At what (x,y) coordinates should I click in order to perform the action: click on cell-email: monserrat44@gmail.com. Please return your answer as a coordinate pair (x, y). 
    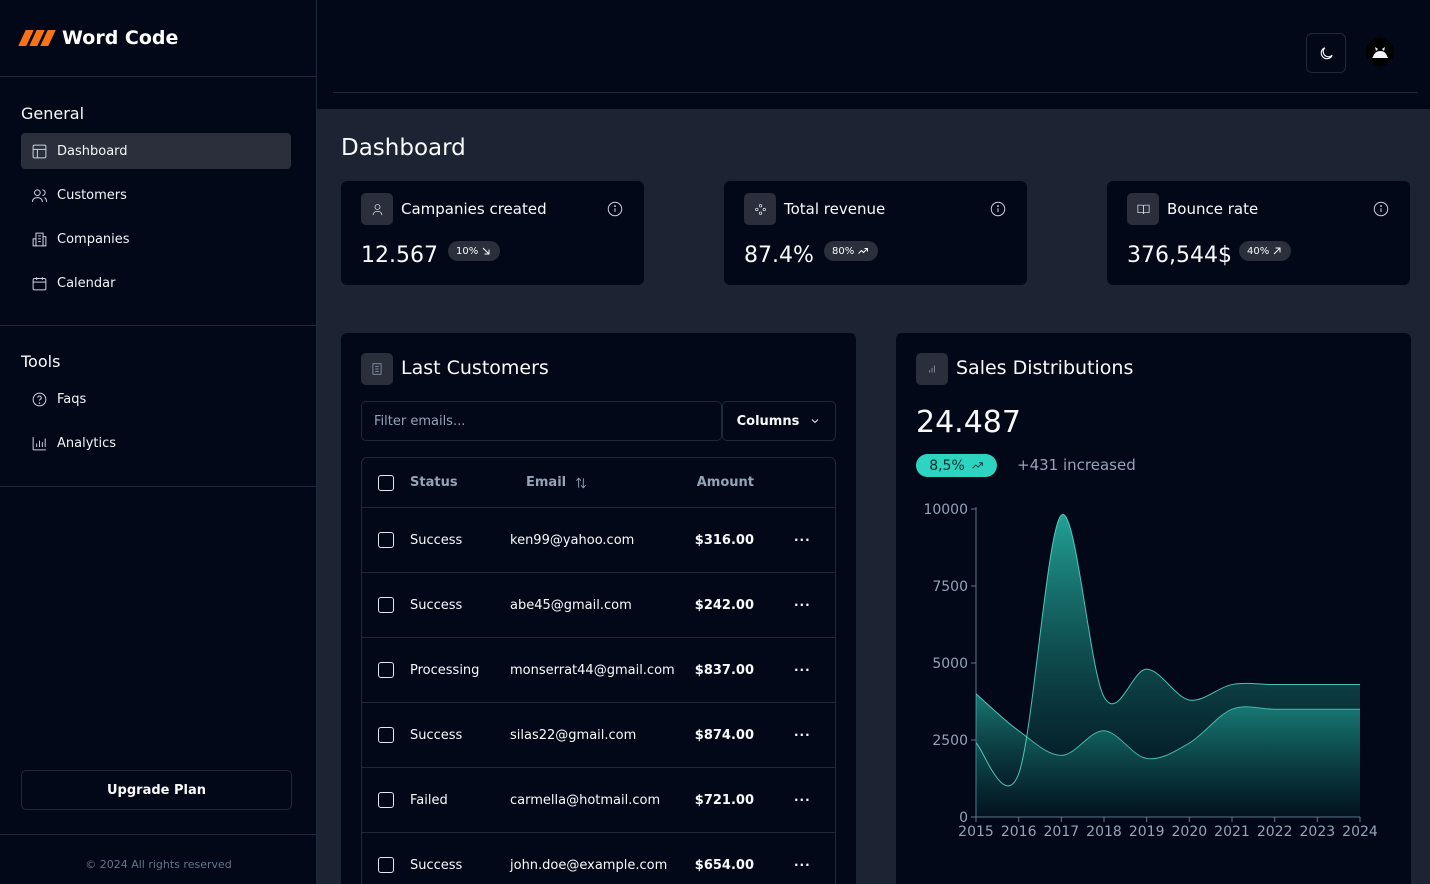
    Looking at the image, I should click on (592, 670).